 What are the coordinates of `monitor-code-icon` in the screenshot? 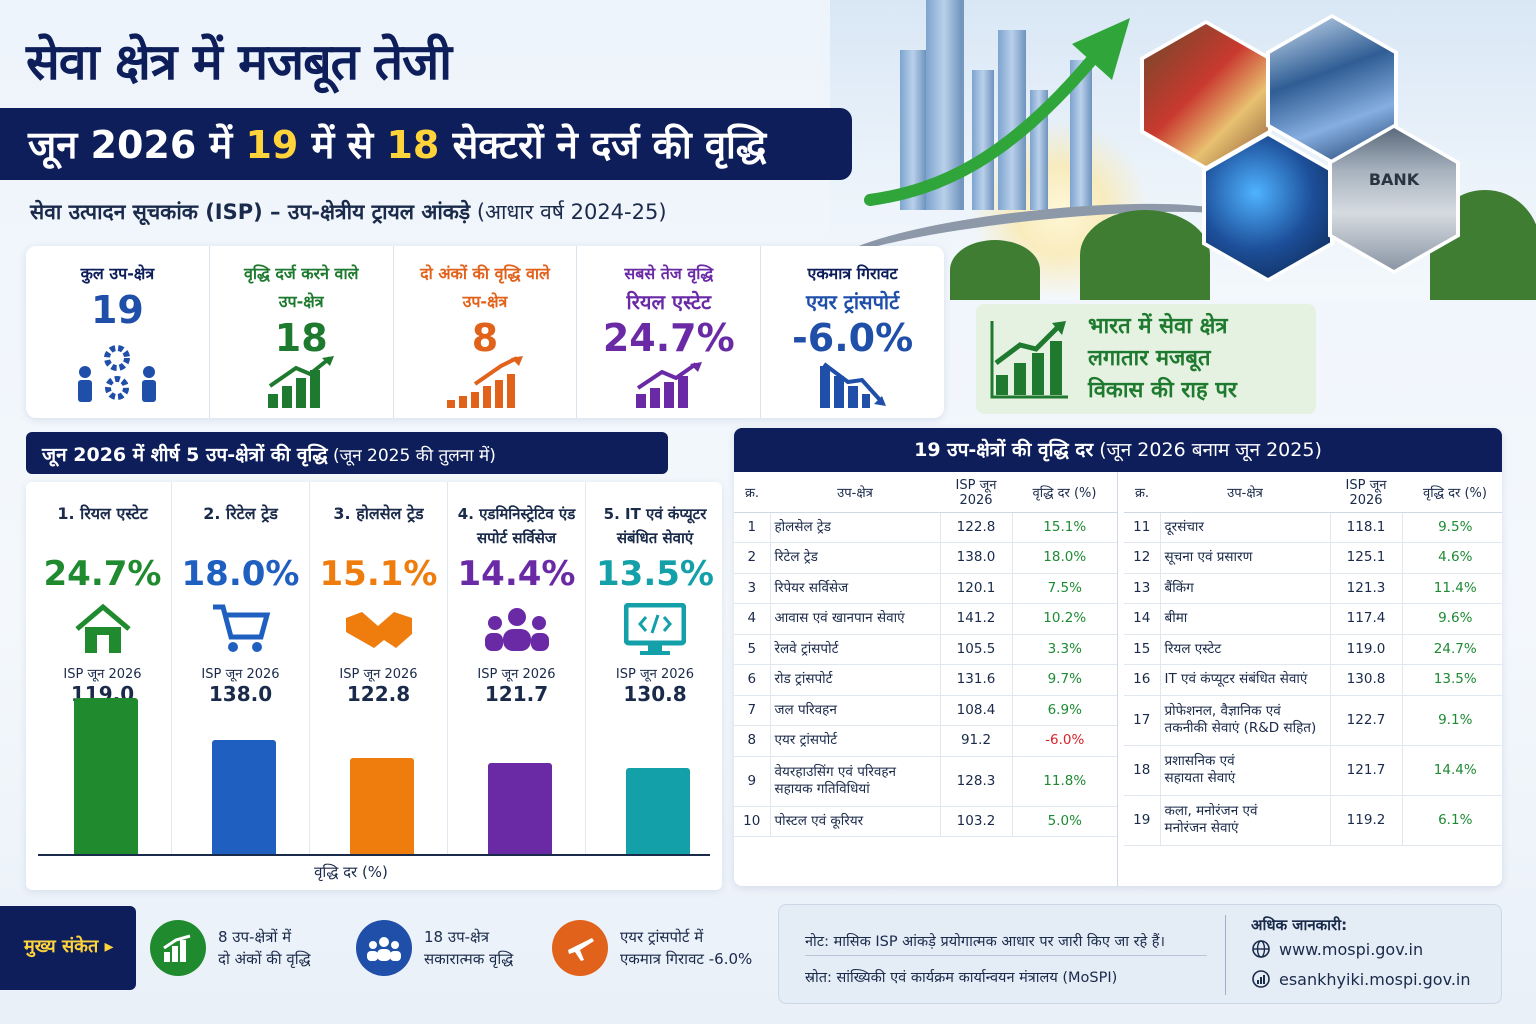 It's located at (655, 629).